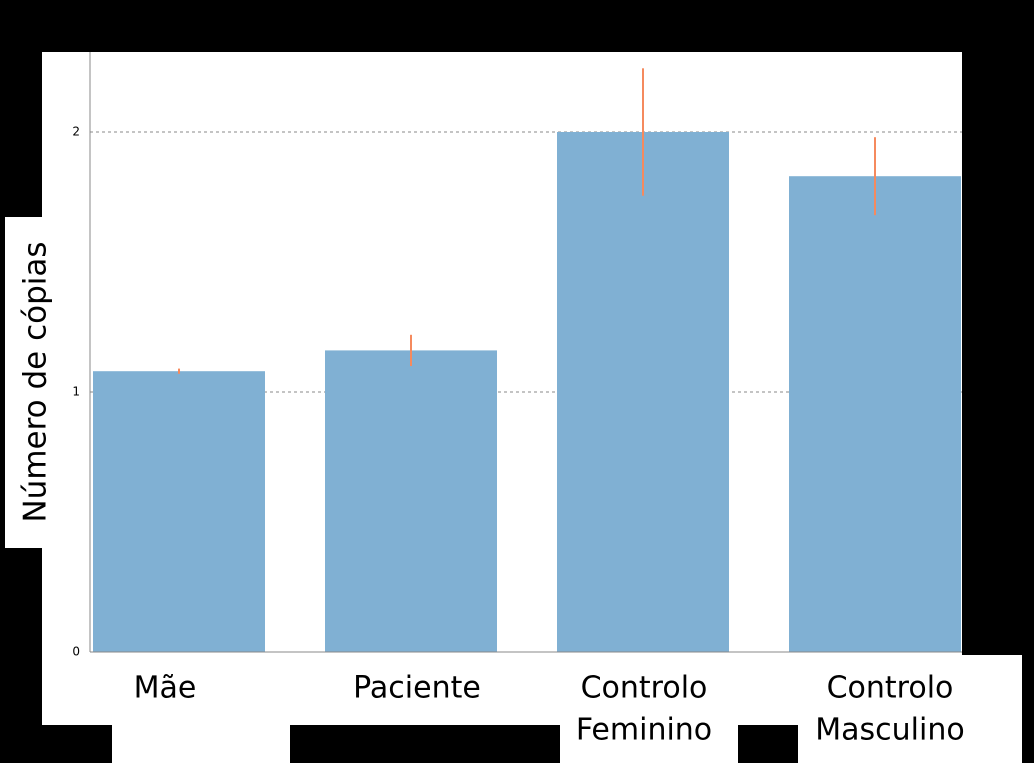 The image size is (1034, 763). I want to click on x-tick-label: Paciente, so click(417, 688).